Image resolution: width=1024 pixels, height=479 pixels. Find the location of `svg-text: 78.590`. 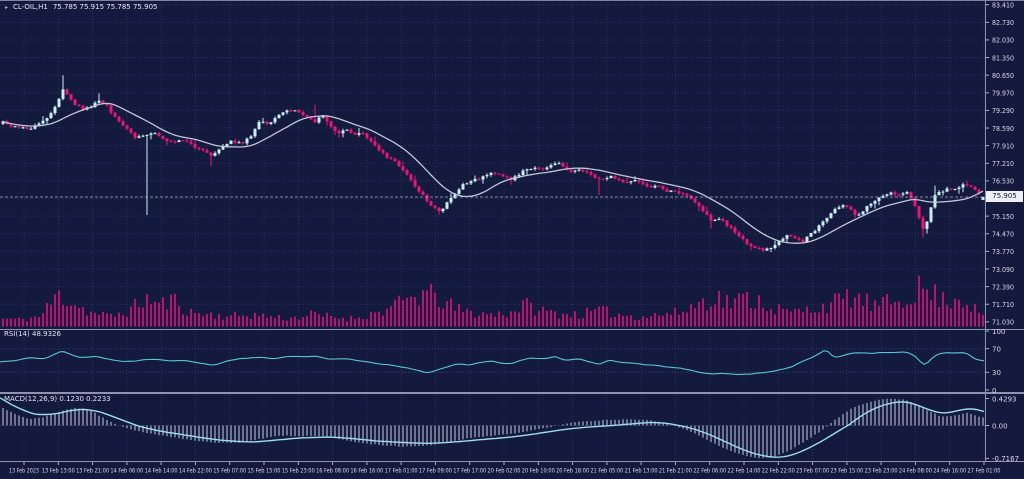

svg-text: 78.590 is located at coordinates (1003, 129).